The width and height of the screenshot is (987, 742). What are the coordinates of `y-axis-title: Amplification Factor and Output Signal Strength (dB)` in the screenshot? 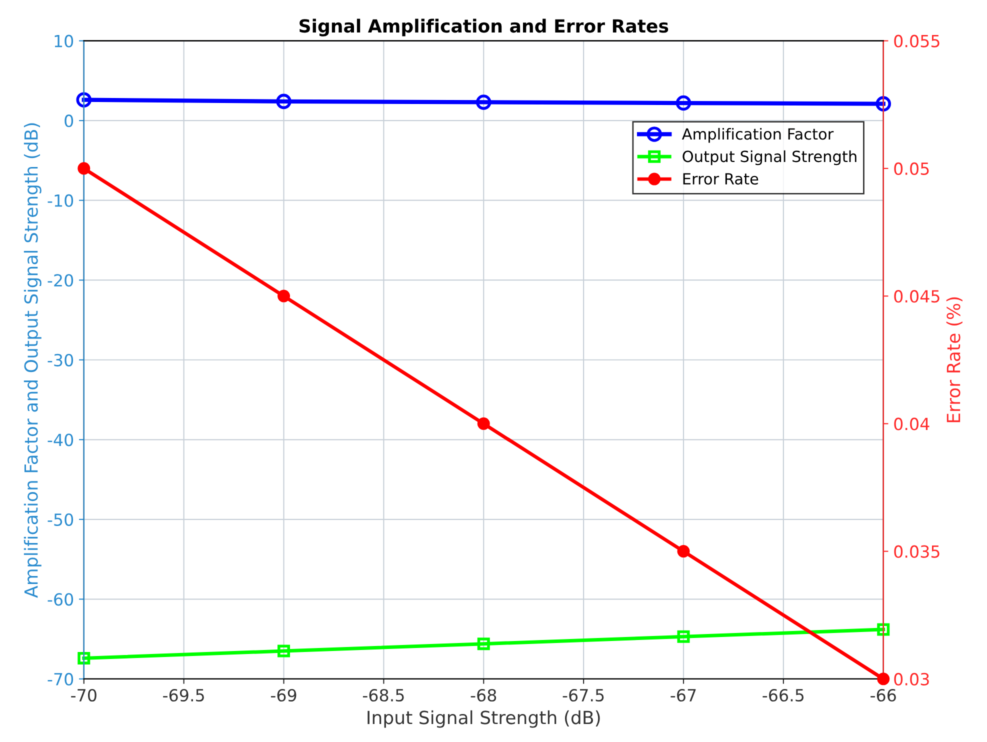 It's located at (33, 360).